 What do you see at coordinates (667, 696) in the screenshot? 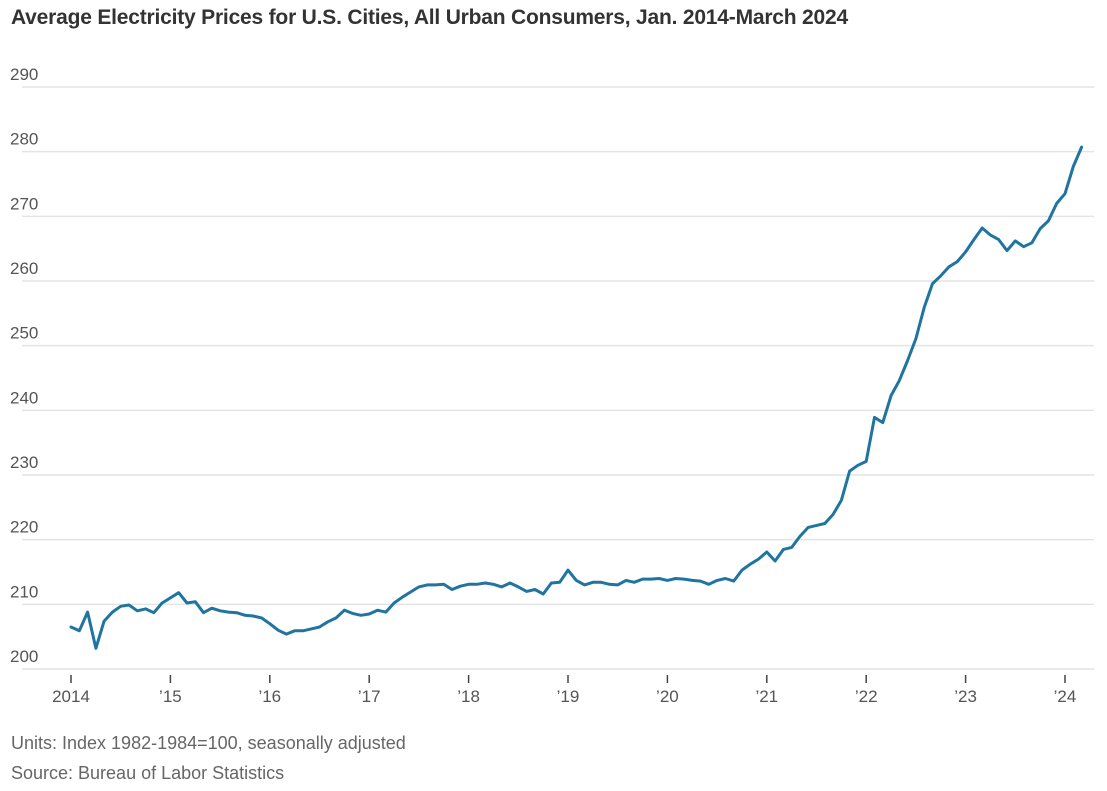
I see `x-tick-label: ’20` at bounding box center [667, 696].